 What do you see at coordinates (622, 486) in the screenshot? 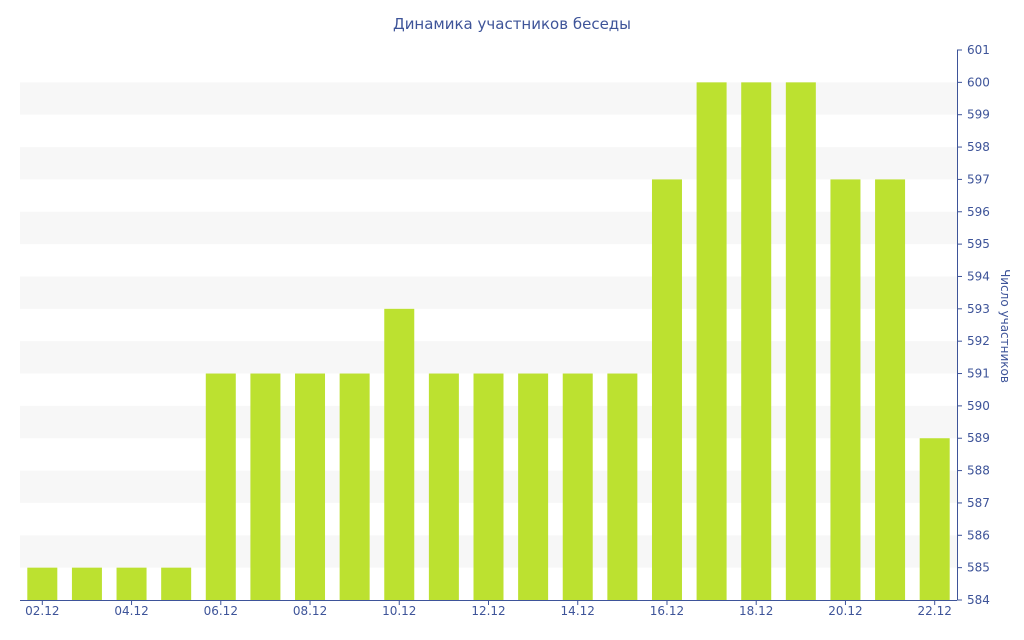
I see `bar-15.12` at bounding box center [622, 486].